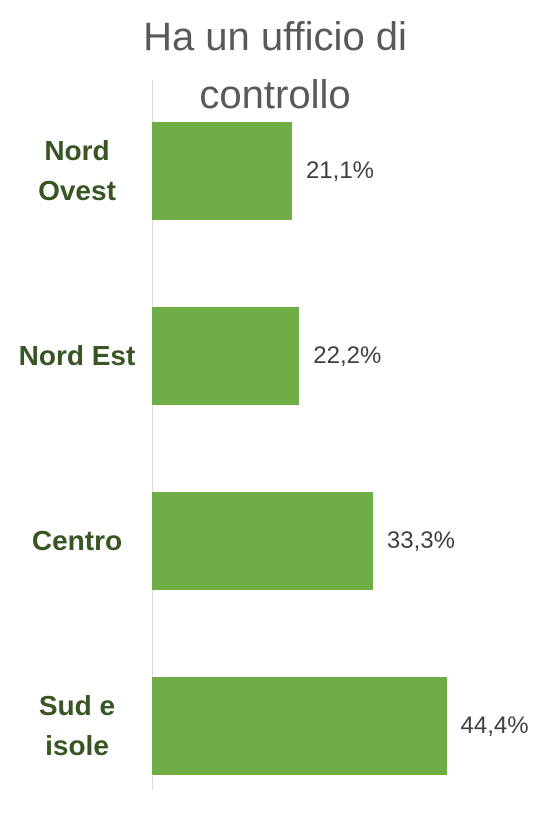 Image resolution: width=545 pixels, height=814 pixels. I want to click on y-tick-label: Nord Est, so click(77, 355).